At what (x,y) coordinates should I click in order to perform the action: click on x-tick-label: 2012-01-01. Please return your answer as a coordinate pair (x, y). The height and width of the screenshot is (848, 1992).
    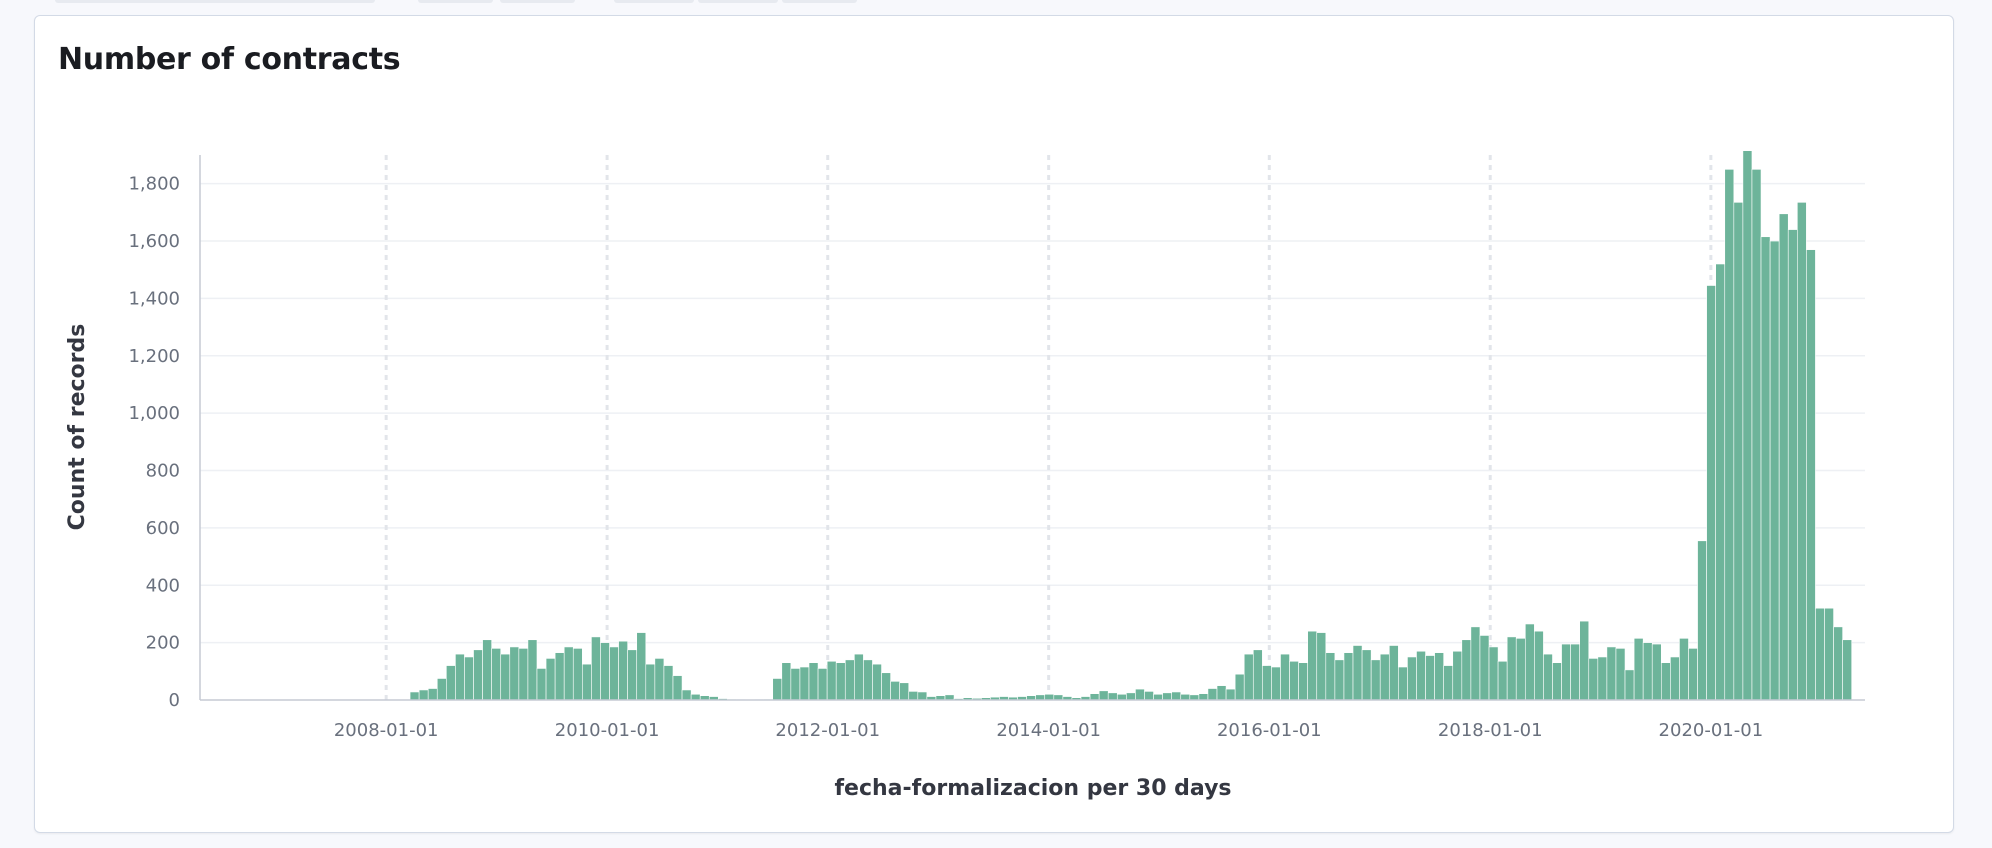
    Looking at the image, I should click on (827, 730).